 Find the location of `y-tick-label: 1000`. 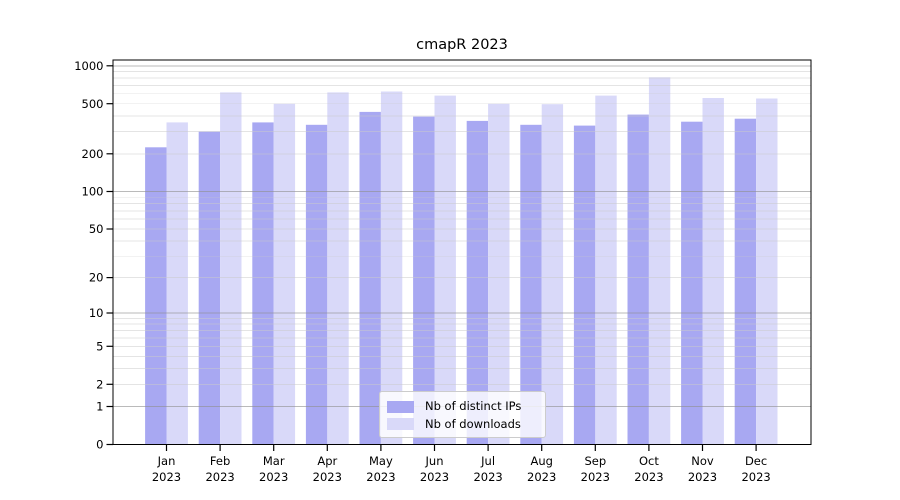

y-tick-label: 1000 is located at coordinates (88, 66).